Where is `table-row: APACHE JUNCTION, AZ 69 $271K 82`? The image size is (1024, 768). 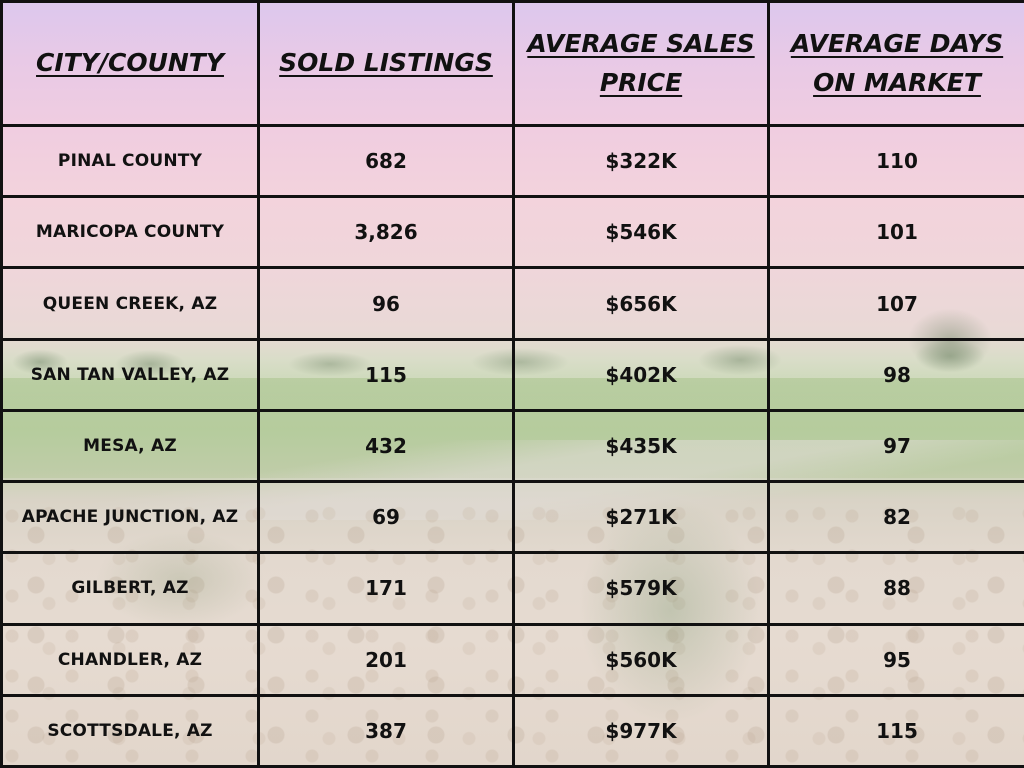 table-row: APACHE JUNCTION, AZ 69 $271K 82 is located at coordinates (512, 517).